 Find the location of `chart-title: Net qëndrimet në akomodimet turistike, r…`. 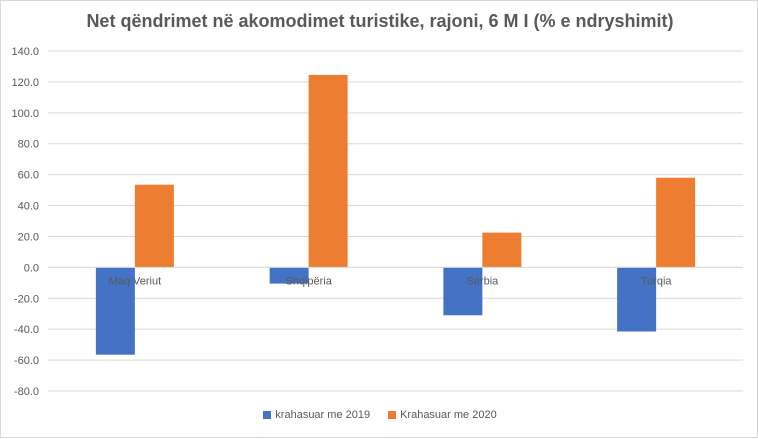

chart-title: Net qëndrimet në akomodimet turistike, r… is located at coordinates (380, 21).